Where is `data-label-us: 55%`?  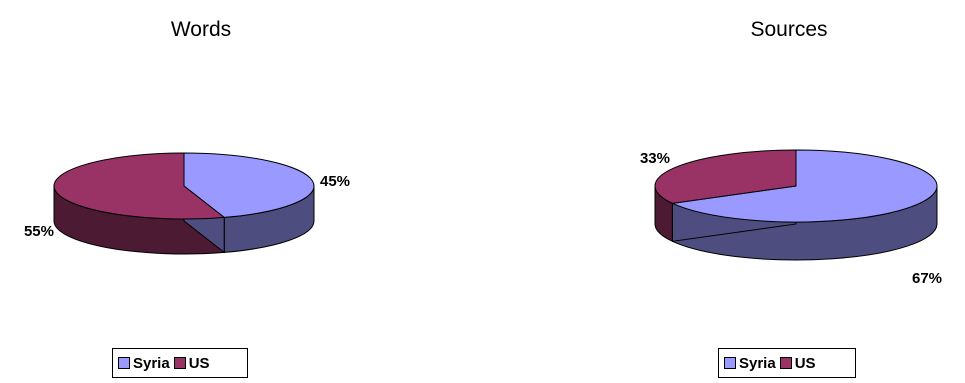 data-label-us: 55% is located at coordinates (39, 231).